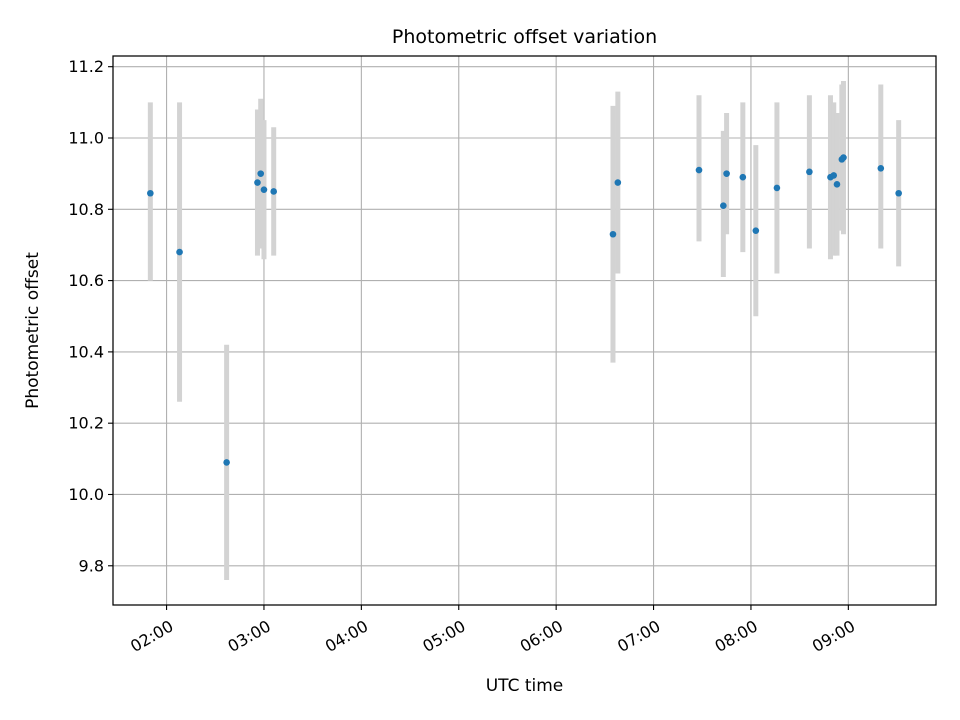 The image size is (960, 720). What do you see at coordinates (91, 565) in the screenshot?
I see `y-tick-label: 9.8` at bounding box center [91, 565].